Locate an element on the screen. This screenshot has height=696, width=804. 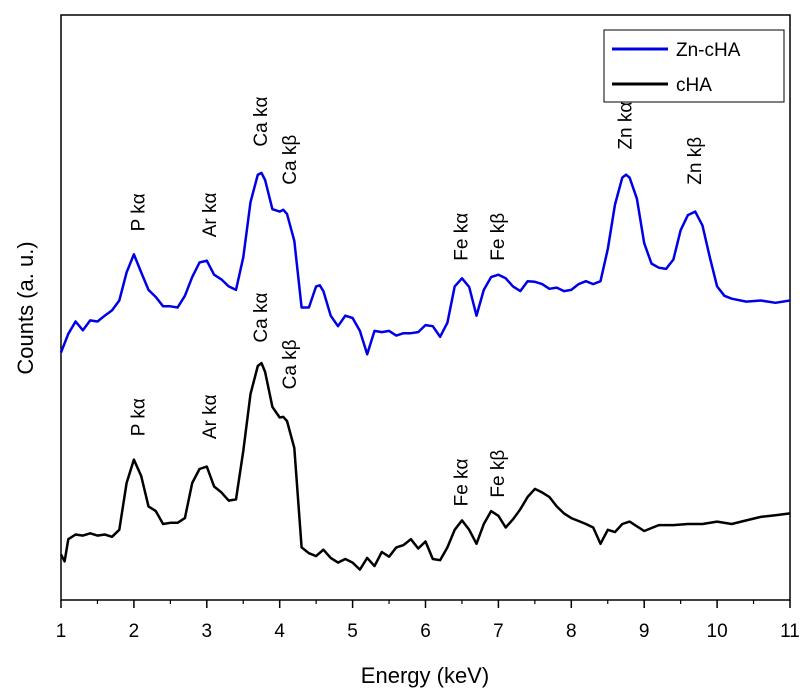
x-tick-label: 8 is located at coordinates (571, 631).